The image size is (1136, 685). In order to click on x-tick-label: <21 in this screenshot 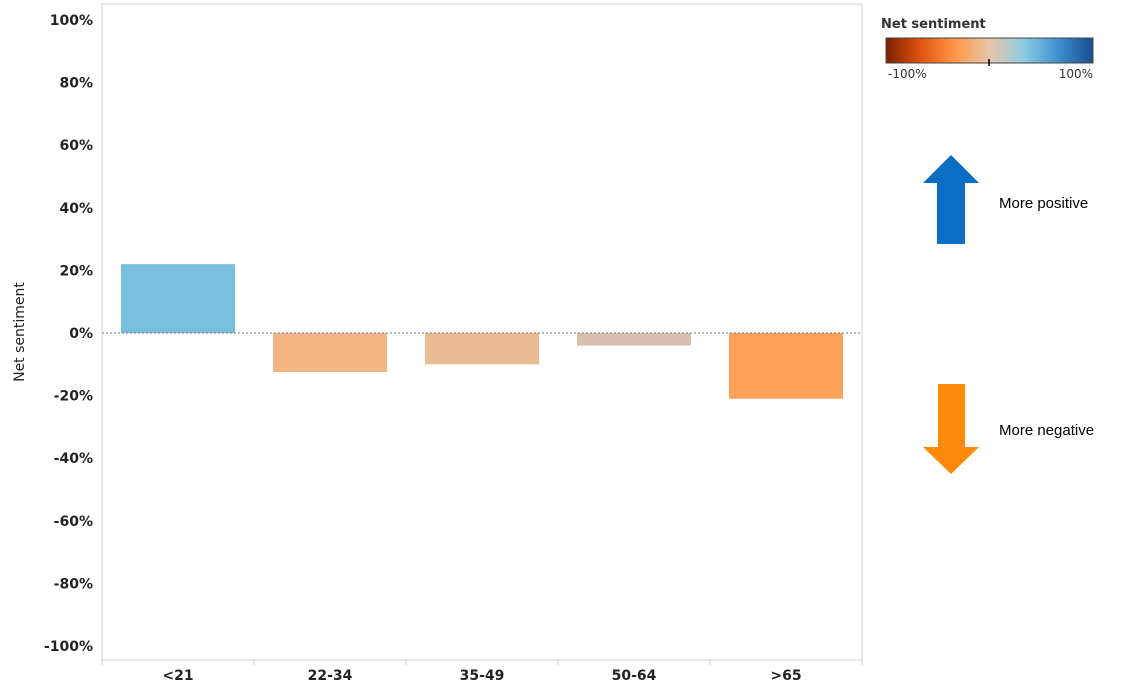, I will do `click(177, 676)`.